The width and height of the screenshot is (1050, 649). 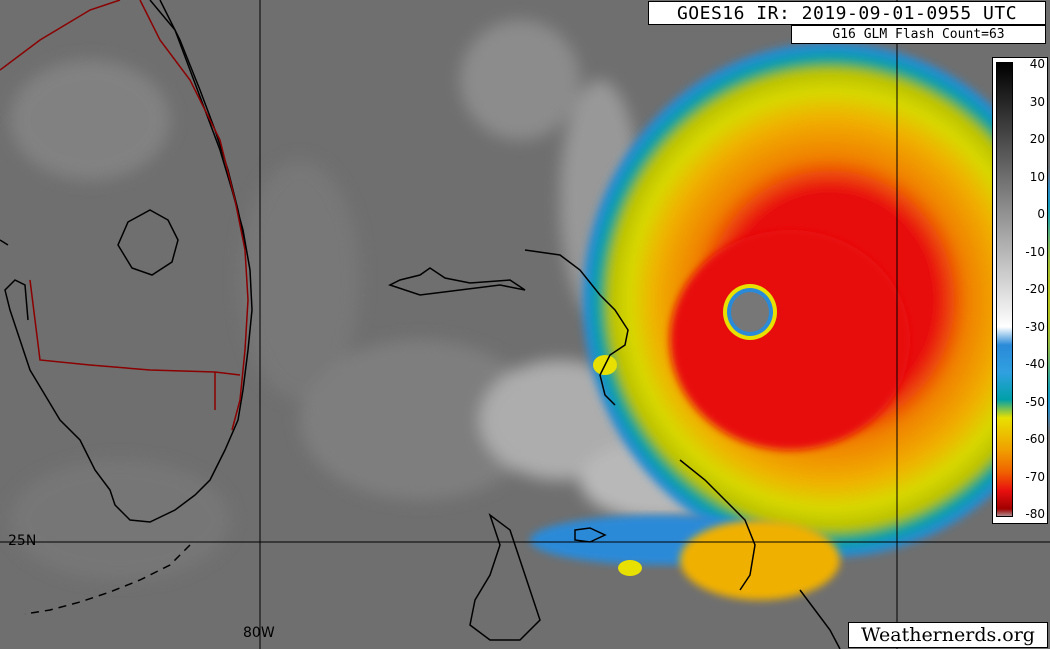 What do you see at coordinates (1041, 214) in the screenshot?
I see `colorbar-tick-label: 0` at bounding box center [1041, 214].